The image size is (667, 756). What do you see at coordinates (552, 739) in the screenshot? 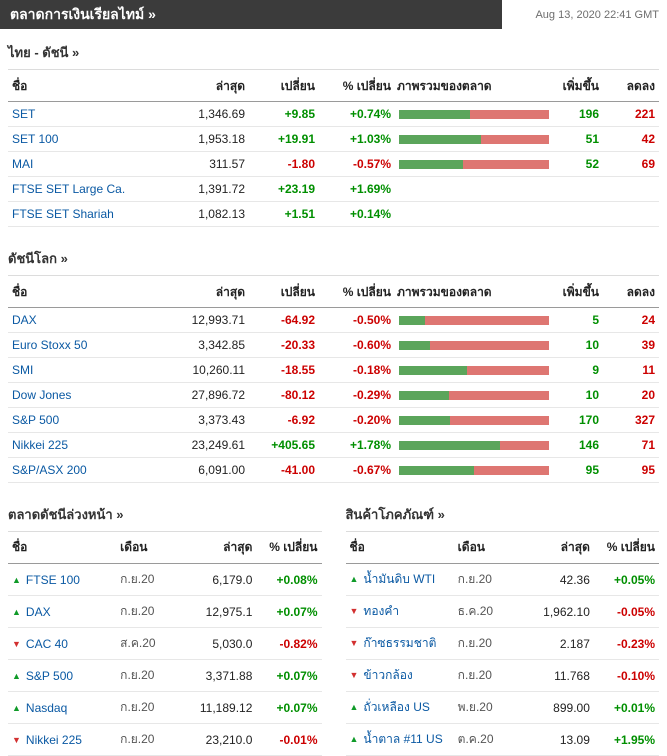
I see `last-price: 13.09` at bounding box center [552, 739].